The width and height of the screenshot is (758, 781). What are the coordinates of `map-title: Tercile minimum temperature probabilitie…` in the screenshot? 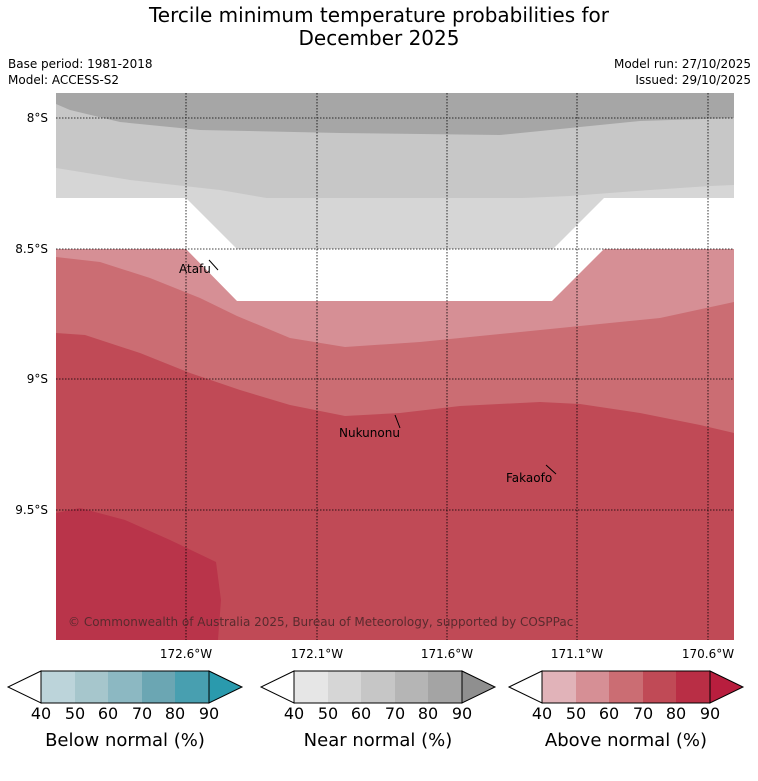 It's located at (379, 27).